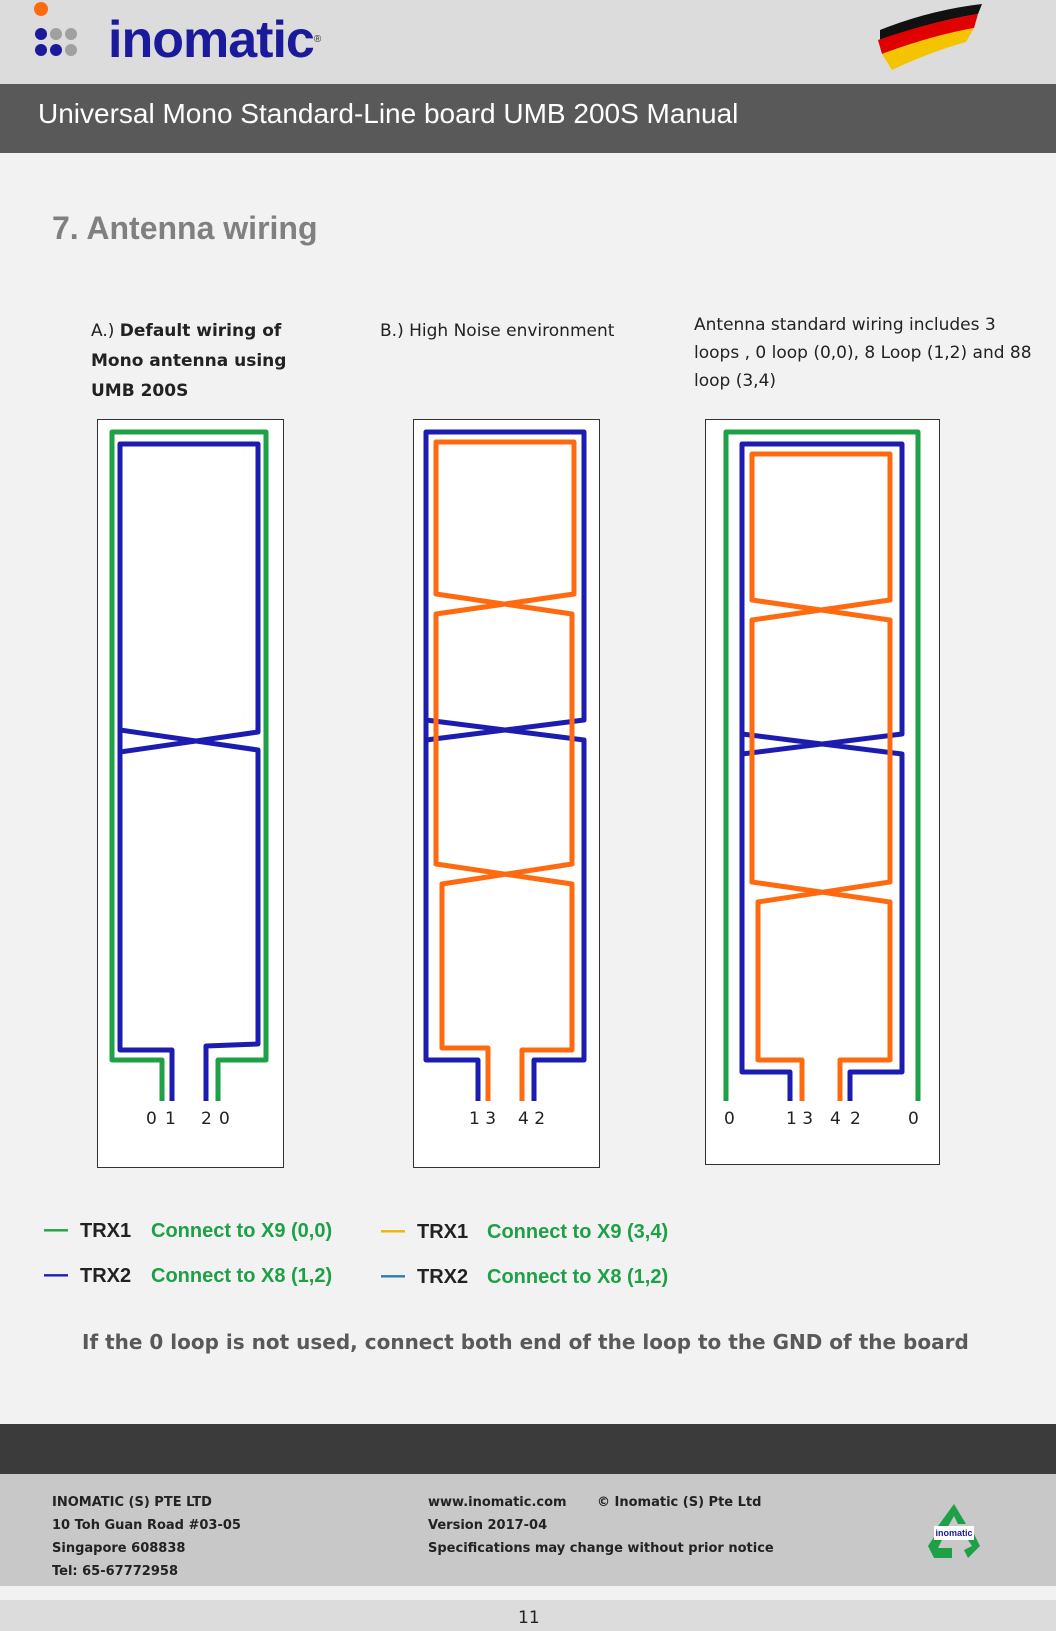 This screenshot has height=1631, width=1056. I want to click on section-heading: 7. Antenna wiring, so click(185, 228).